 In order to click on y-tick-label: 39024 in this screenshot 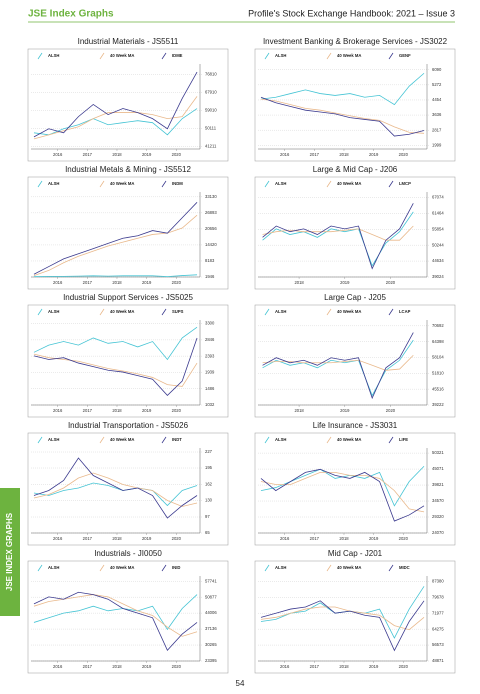, I will do `click(438, 276)`.